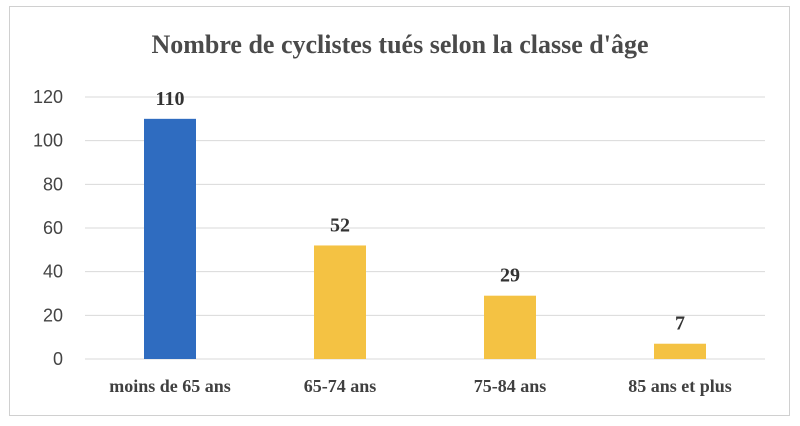 The image size is (800, 426). I want to click on y-tick-label: 40, so click(53, 272).